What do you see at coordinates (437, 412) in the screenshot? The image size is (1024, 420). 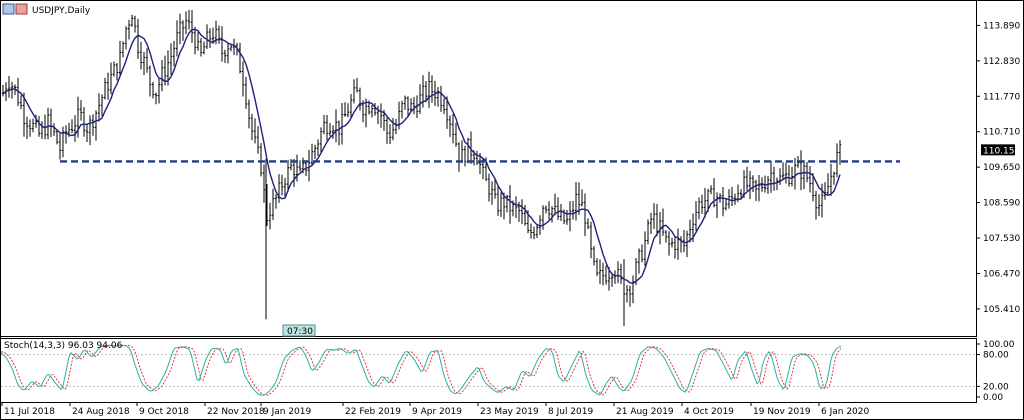 I see `time-axis-label: 9 Apr 2019` at bounding box center [437, 412].